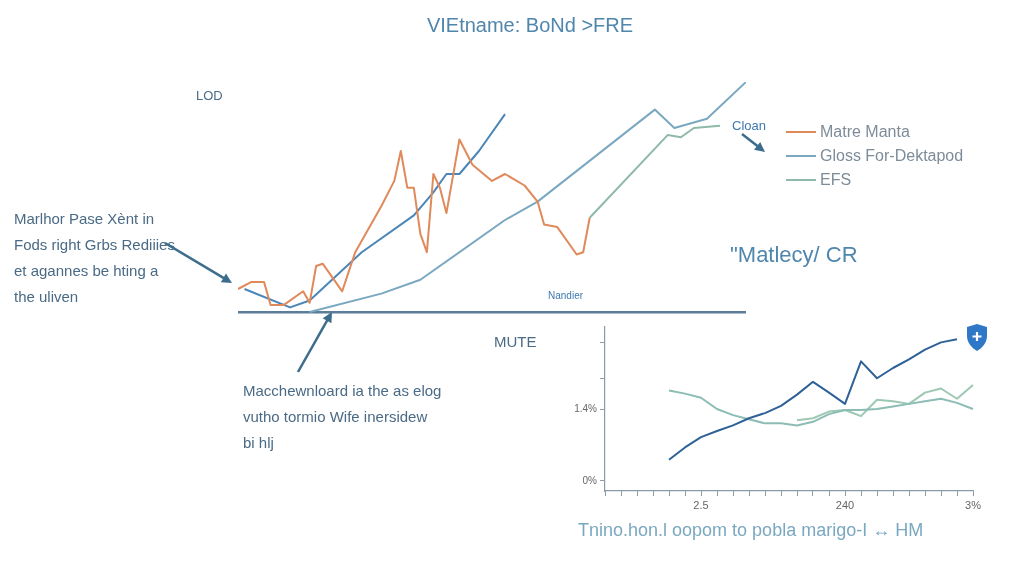  I want to click on legend-label: Matre Manta, so click(865, 132).